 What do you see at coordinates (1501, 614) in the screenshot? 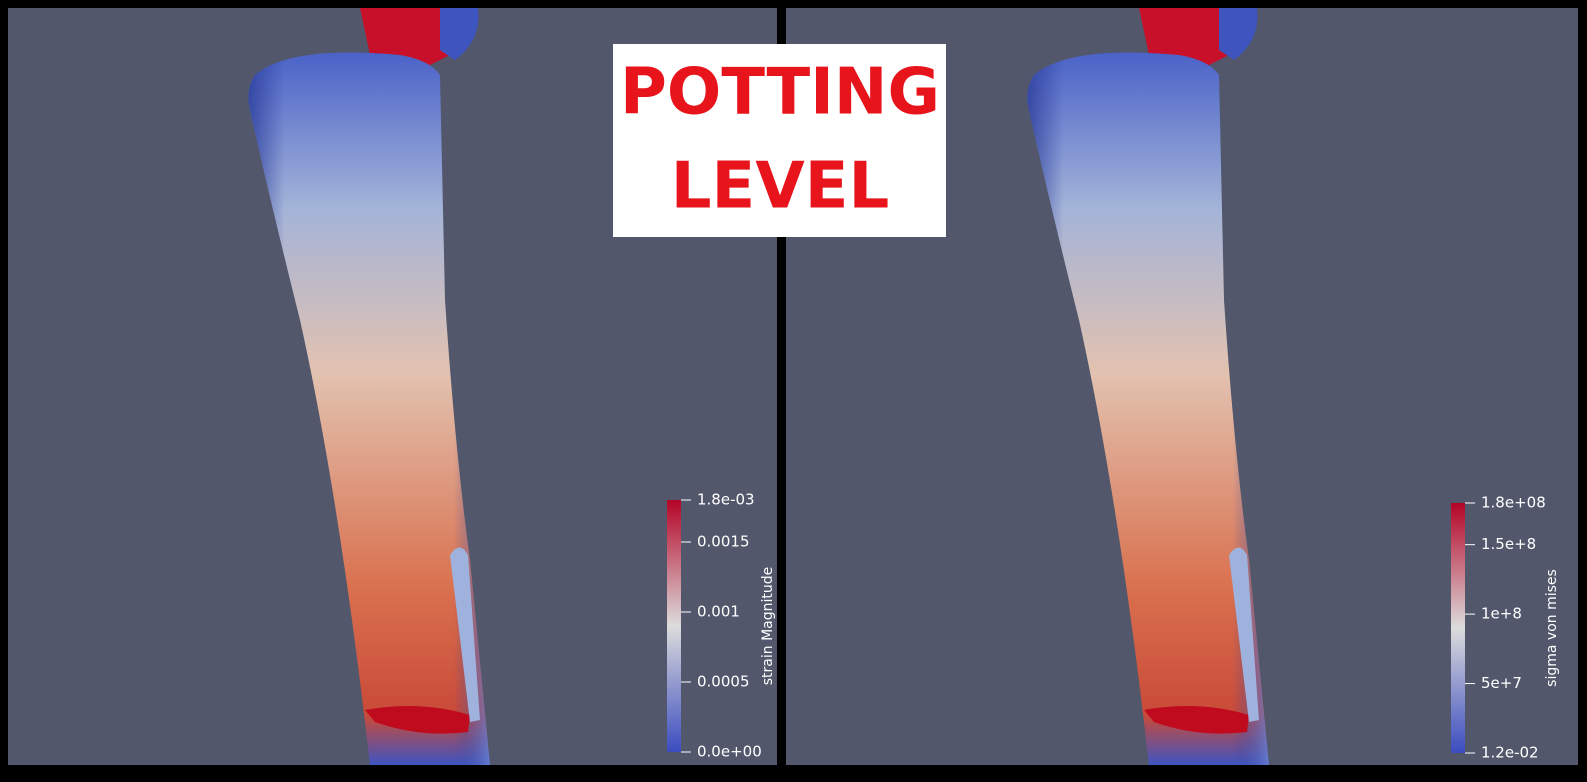
I see `colorbar-label: 1e+8` at bounding box center [1501, 614].